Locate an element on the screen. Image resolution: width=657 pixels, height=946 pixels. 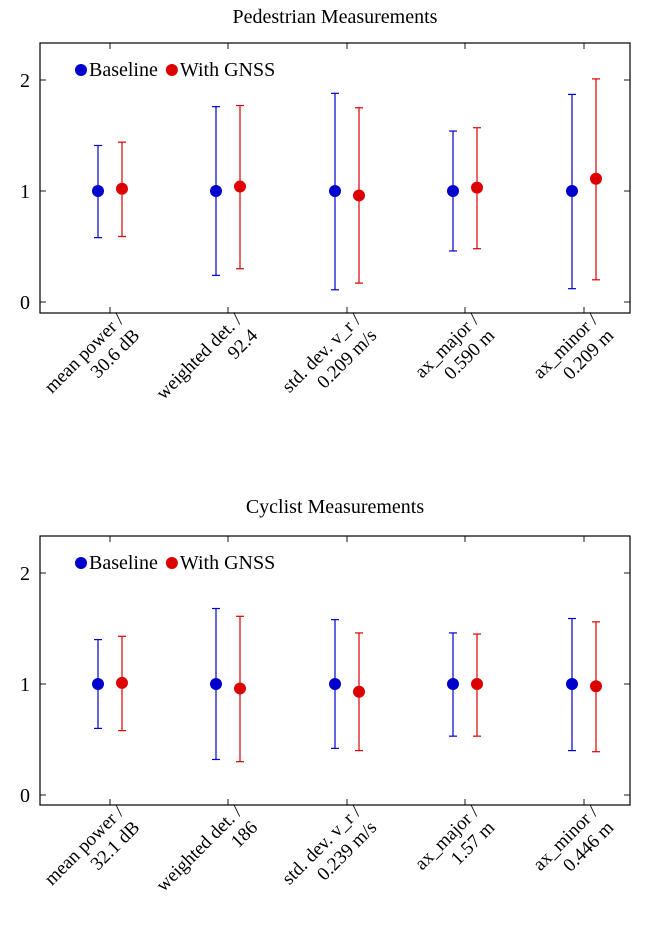
series-with-gnss is located at coordinates (359, 689).